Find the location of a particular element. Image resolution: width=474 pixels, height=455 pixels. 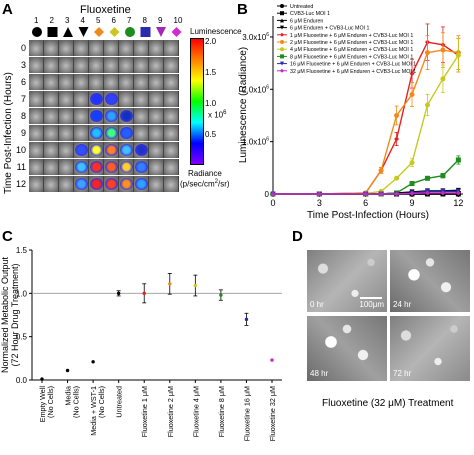

y-axis-label: Normalized Metabolic Output is located at coordinates (5, 314).